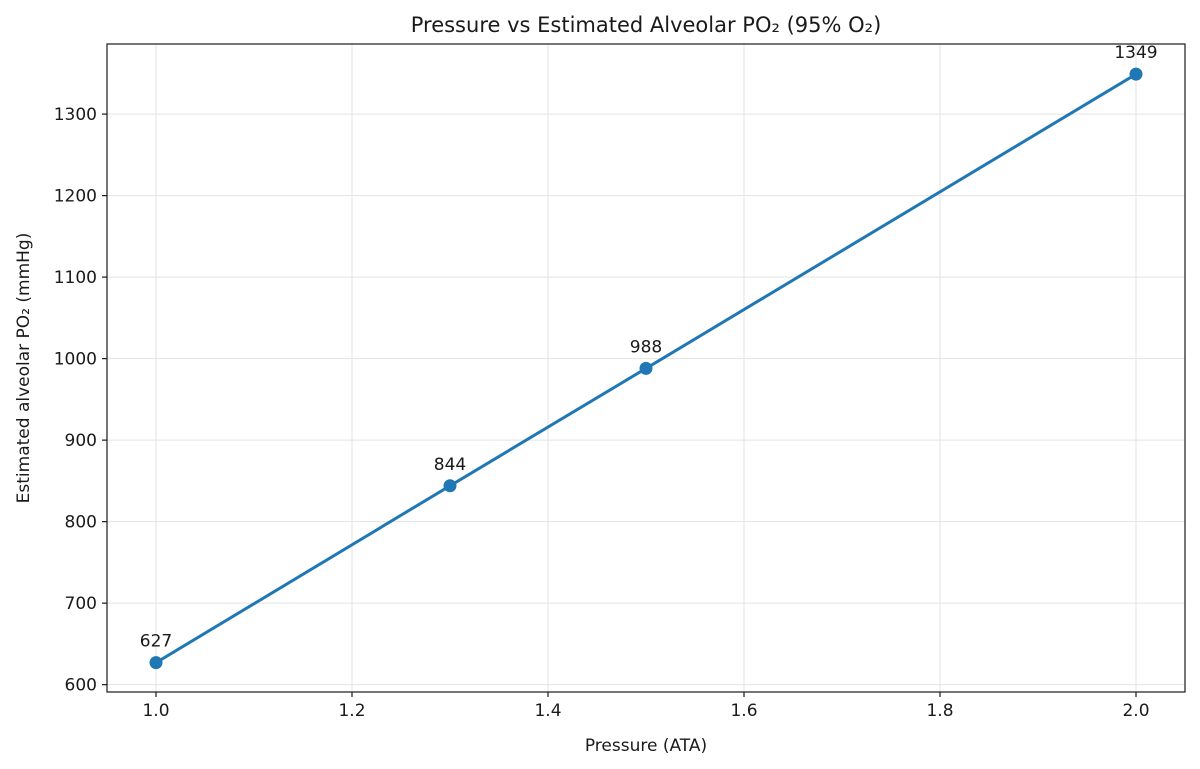 The image size is (1200, 769). I want to click on y-tick-label: 900, so click(81, 441).